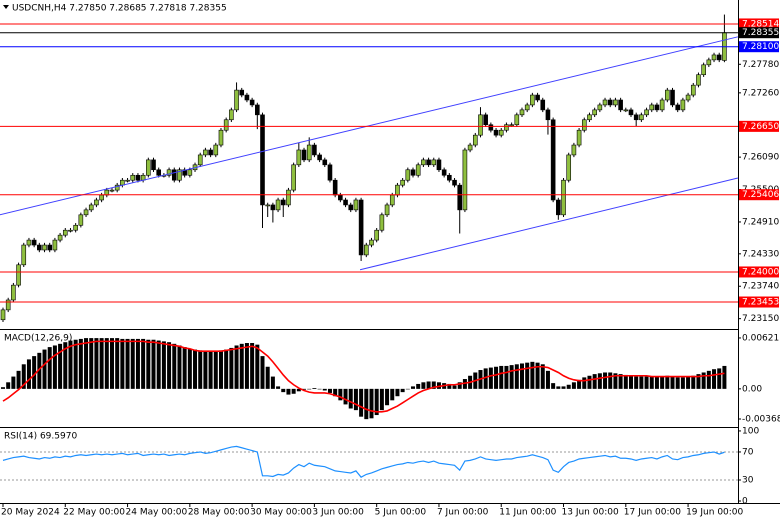  Describe the element at coordinates (759, 33) in the screenshot. I see `level-label-box` at that location.